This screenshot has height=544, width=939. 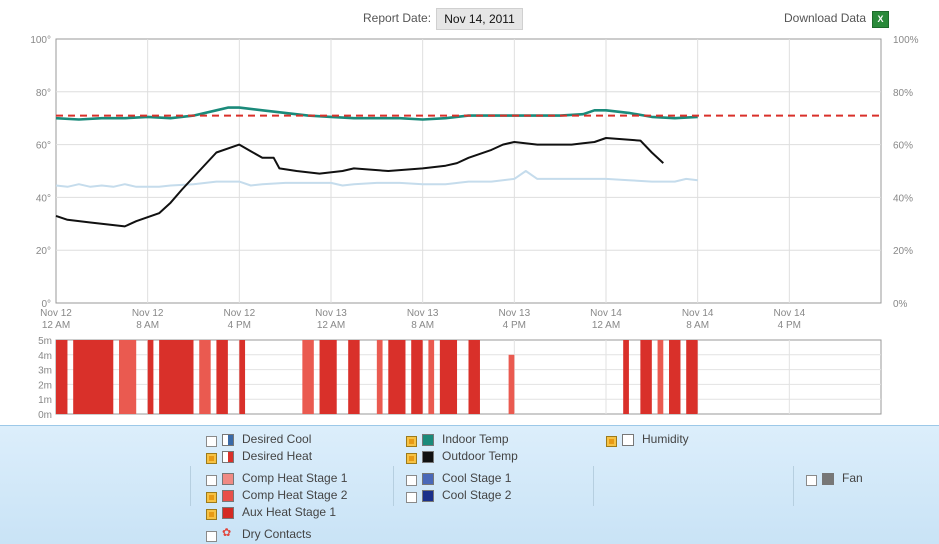 What do you see at coordinates (211, 497) in the screenshot?
I see `comp-heat-2-checkbox` at bounding box center [211, 497].